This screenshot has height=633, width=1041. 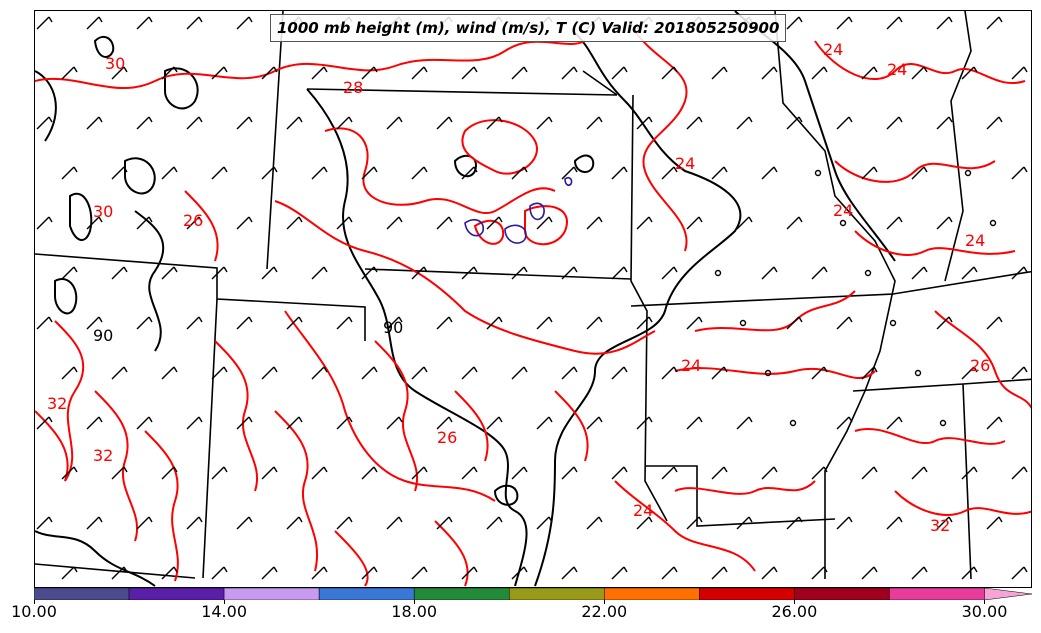 I want to click on temperature-label-1: 28, so click(x=353, y=87).